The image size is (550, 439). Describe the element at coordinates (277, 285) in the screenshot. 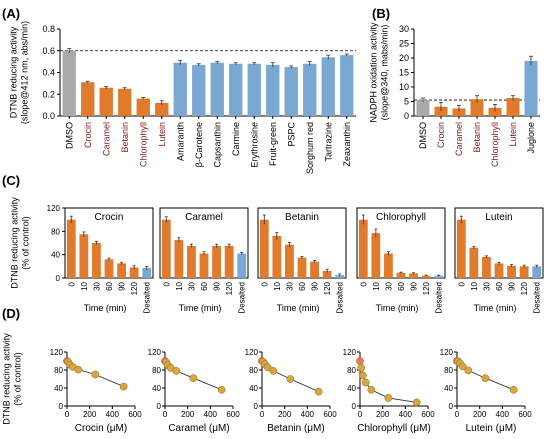

I see `x-category-label: 10` at that location.